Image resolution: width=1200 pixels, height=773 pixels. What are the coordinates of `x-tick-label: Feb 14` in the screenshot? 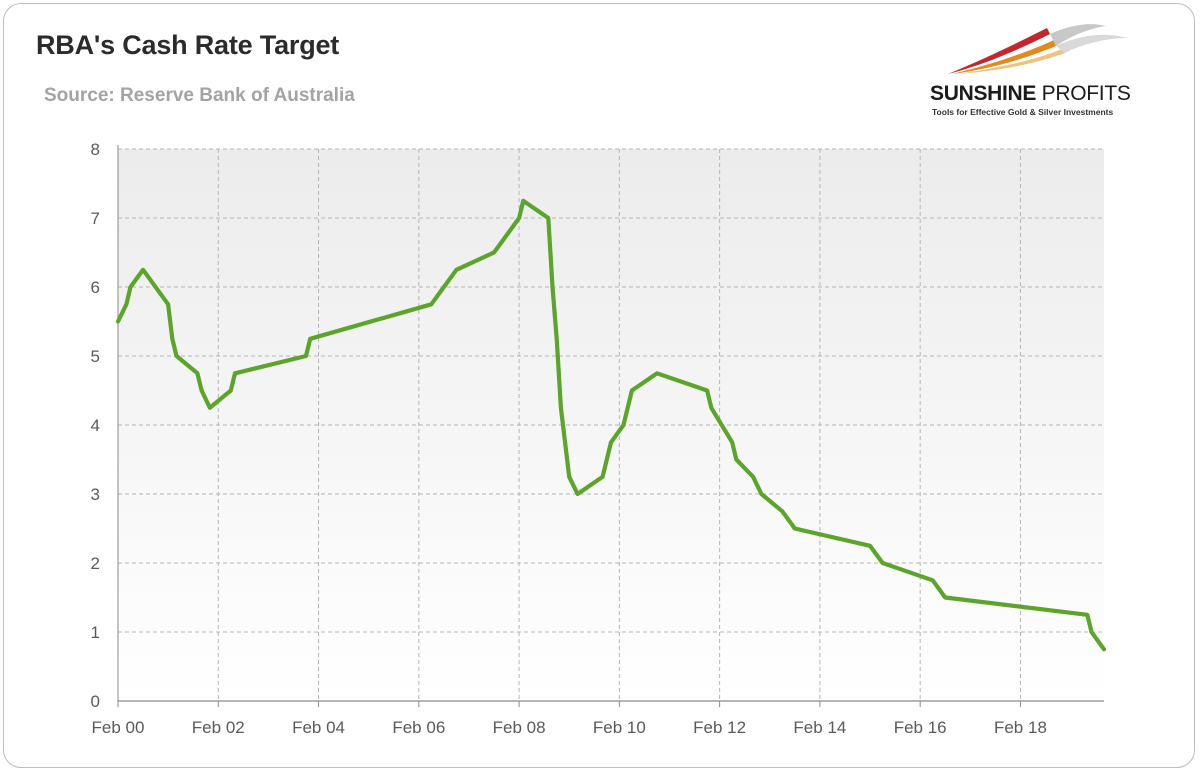 It's located at (819, 727).